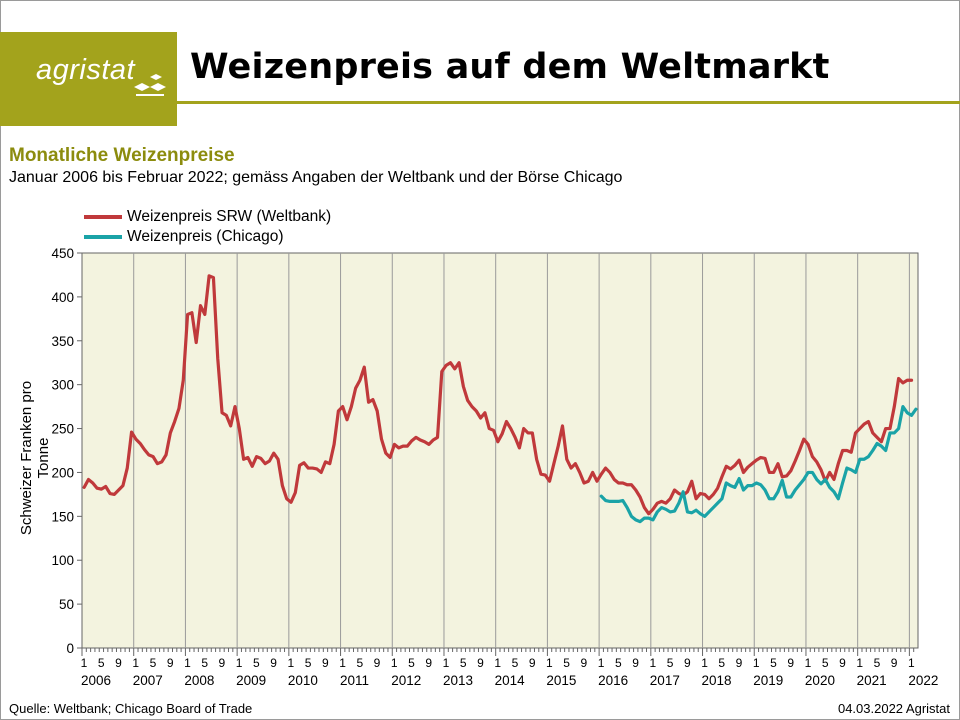 This screenshot has height=720, width=960. Describe the element at coordinates (148, 680) in the screenshot. I see `x-year-label: 2007` at that location.